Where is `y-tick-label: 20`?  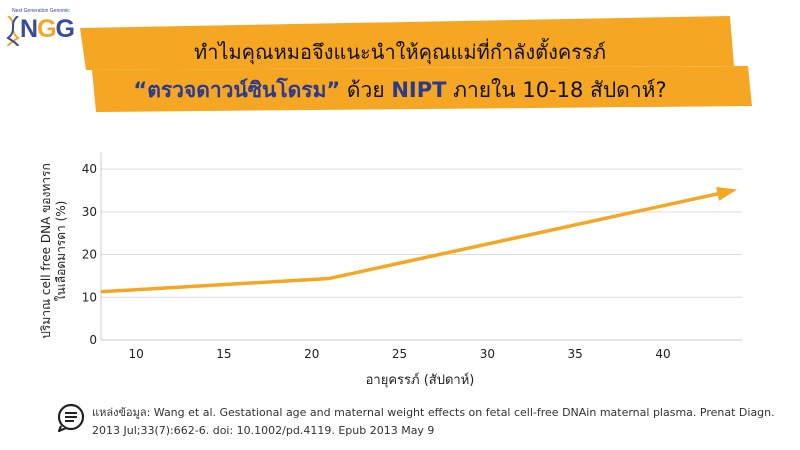 y-tick-label: 20 is located at coordinates (89, 255).